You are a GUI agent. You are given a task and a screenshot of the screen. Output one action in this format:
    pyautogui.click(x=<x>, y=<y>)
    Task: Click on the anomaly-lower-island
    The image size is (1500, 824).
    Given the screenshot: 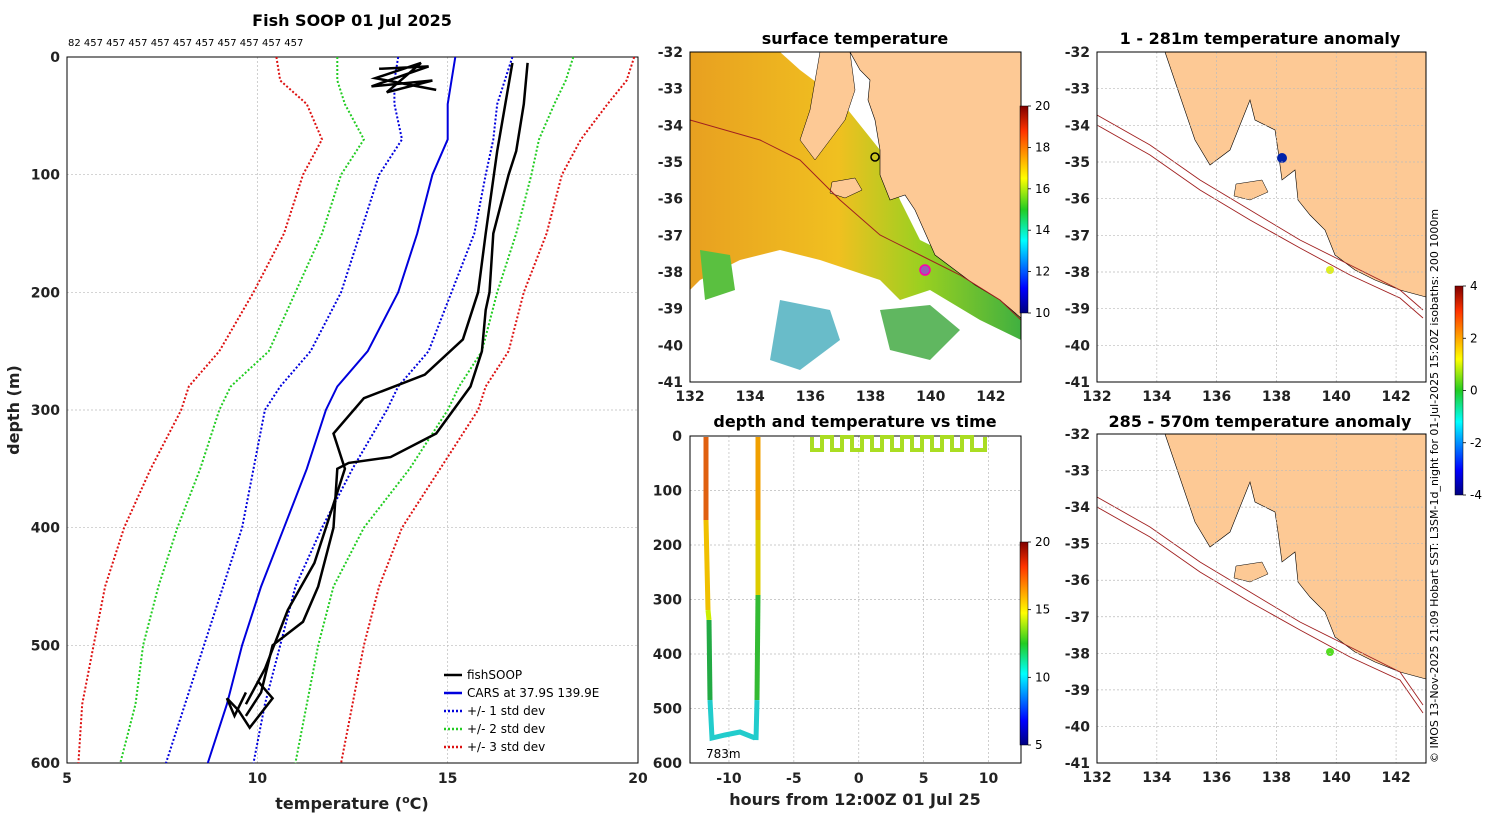 What is the action you would take?
    pyautogui.click(x=1251, y=572)
    